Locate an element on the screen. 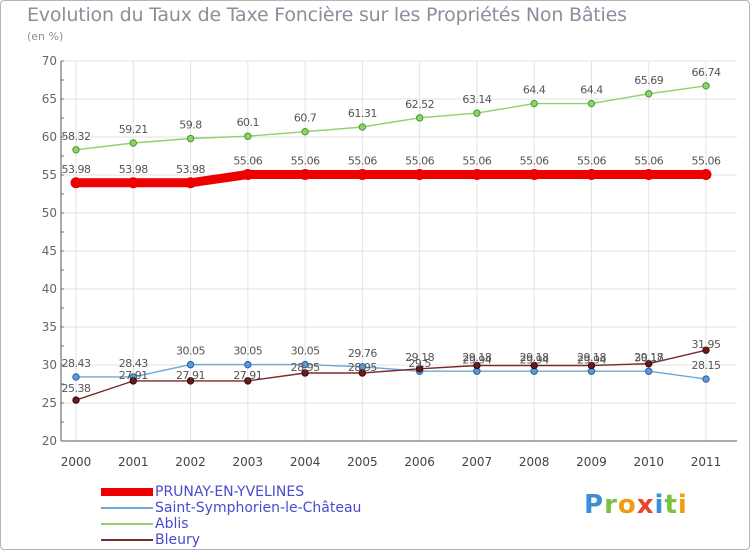 This screenshot has width=750, height=550. series-line-bleury is located at coordinates (391, 375).